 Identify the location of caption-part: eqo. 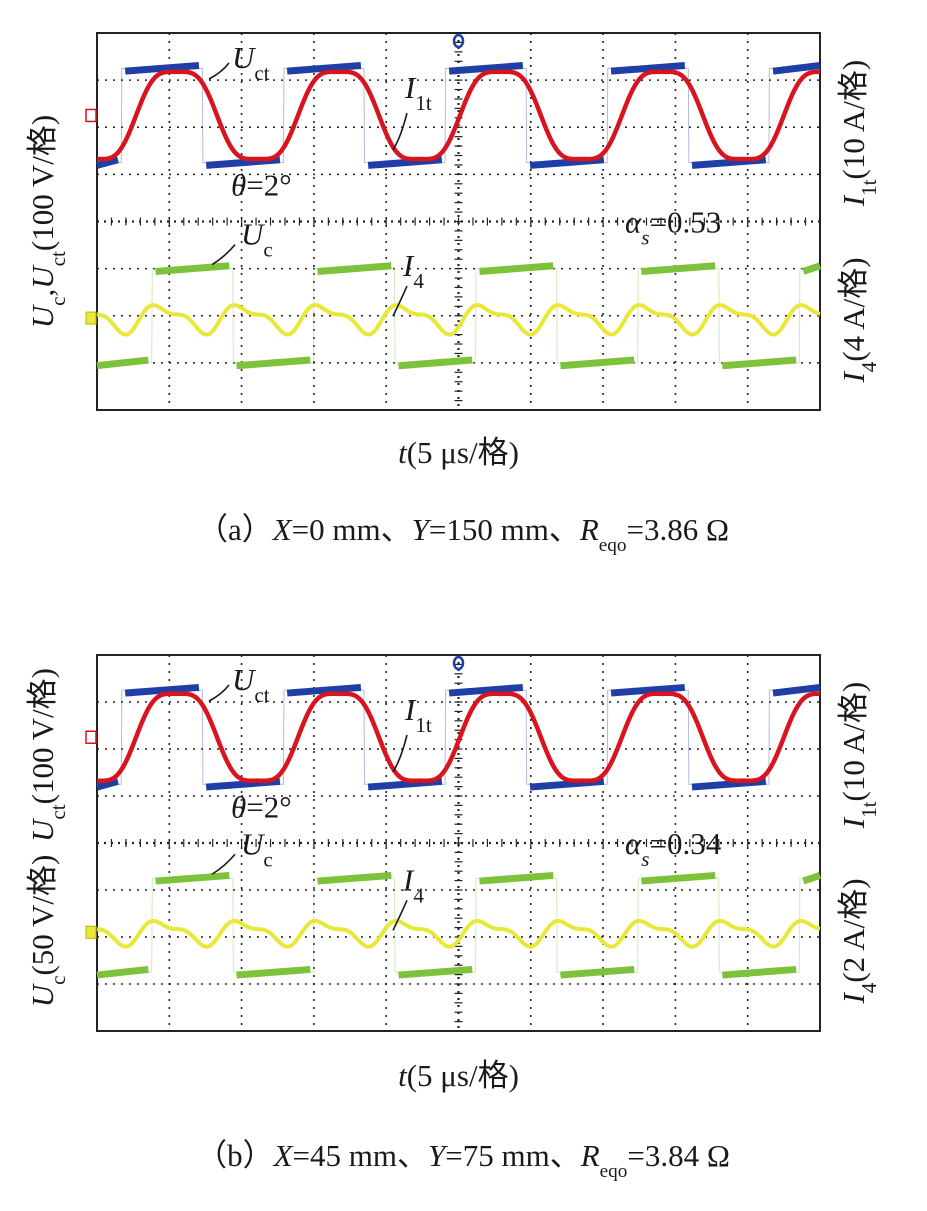
(613, 545).